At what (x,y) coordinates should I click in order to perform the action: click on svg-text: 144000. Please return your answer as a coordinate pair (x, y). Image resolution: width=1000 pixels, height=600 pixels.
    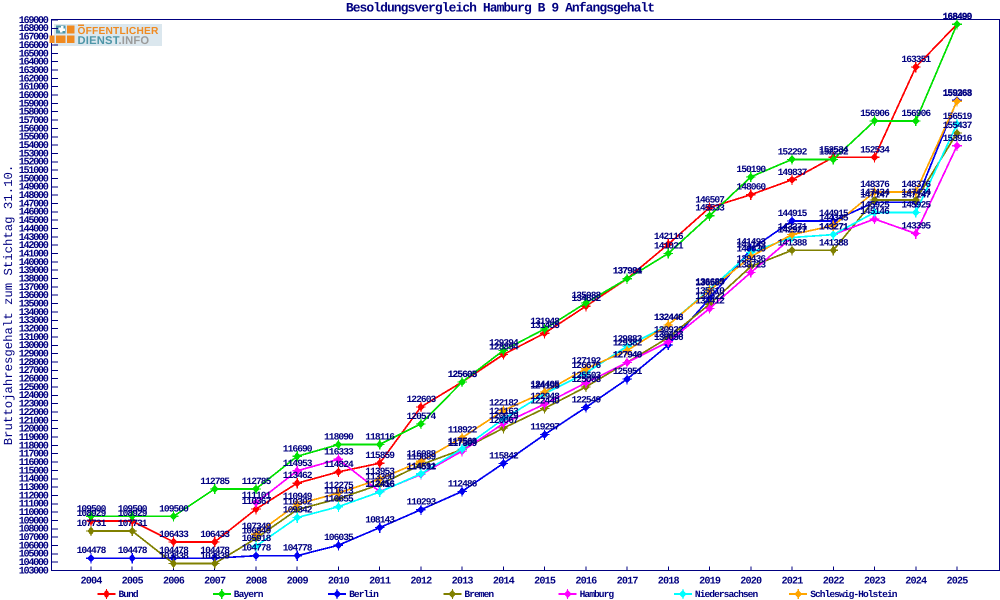
    Looking at the image, I should click on (34, 229).